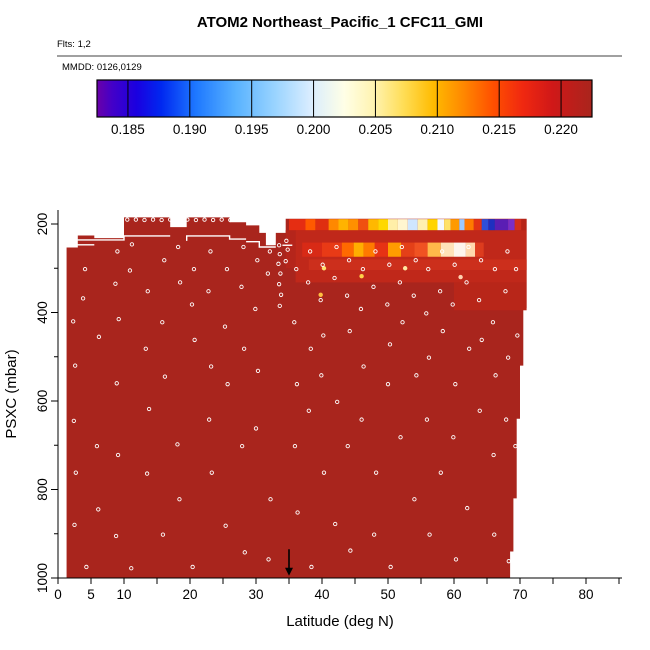  What do you see at coordinates (42, 489) in the screenshot?
I see `y-tick-label: 800` at bounding box center [42, 489].